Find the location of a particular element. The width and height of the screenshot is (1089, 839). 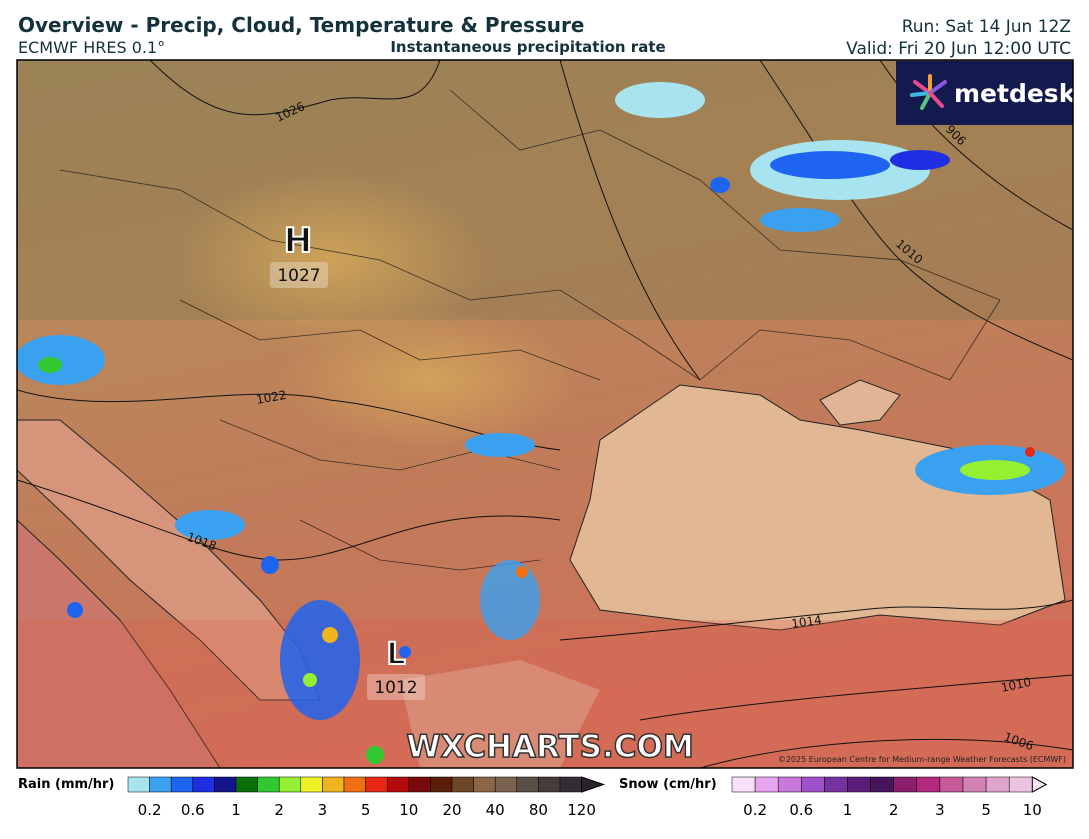

logo-icon is located at coordinates (928, 92).